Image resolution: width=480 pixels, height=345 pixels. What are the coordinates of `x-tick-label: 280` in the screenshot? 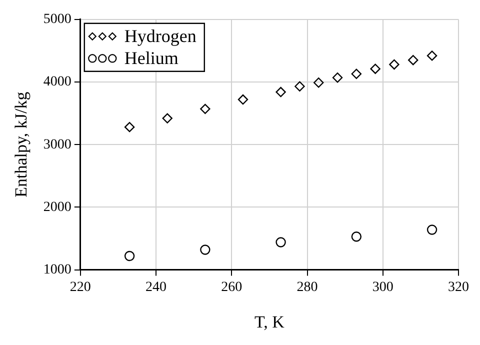 It's located at (307, 287).